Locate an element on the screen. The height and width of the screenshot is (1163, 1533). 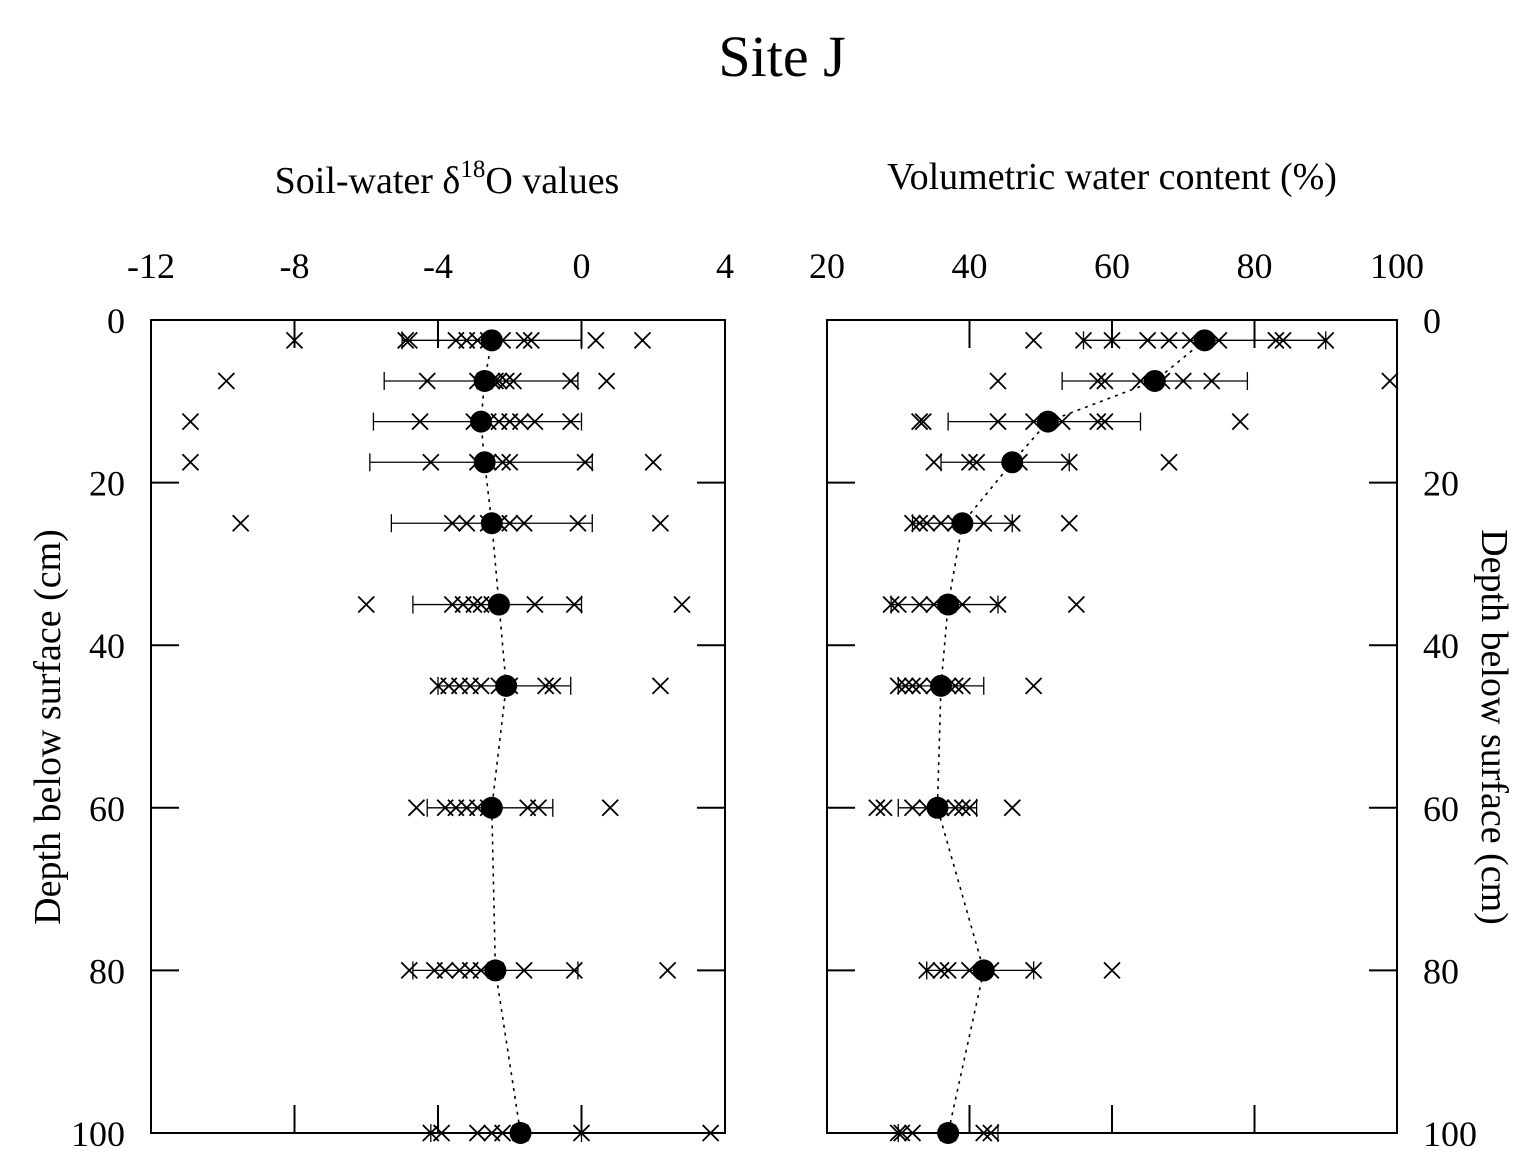
o-values-label: O values is located at coordinates (552, 181).